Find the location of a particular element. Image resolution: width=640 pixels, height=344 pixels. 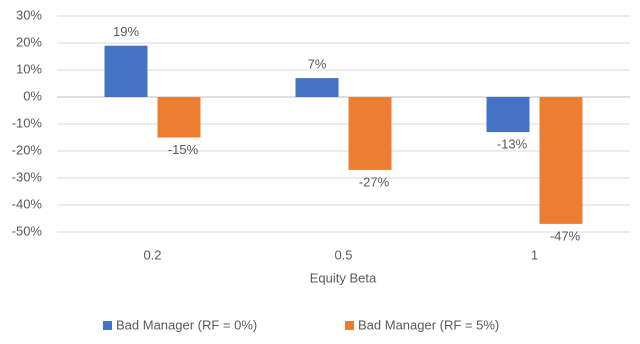

x-tick-label: 0.5 is located at coordinates (343, 254).